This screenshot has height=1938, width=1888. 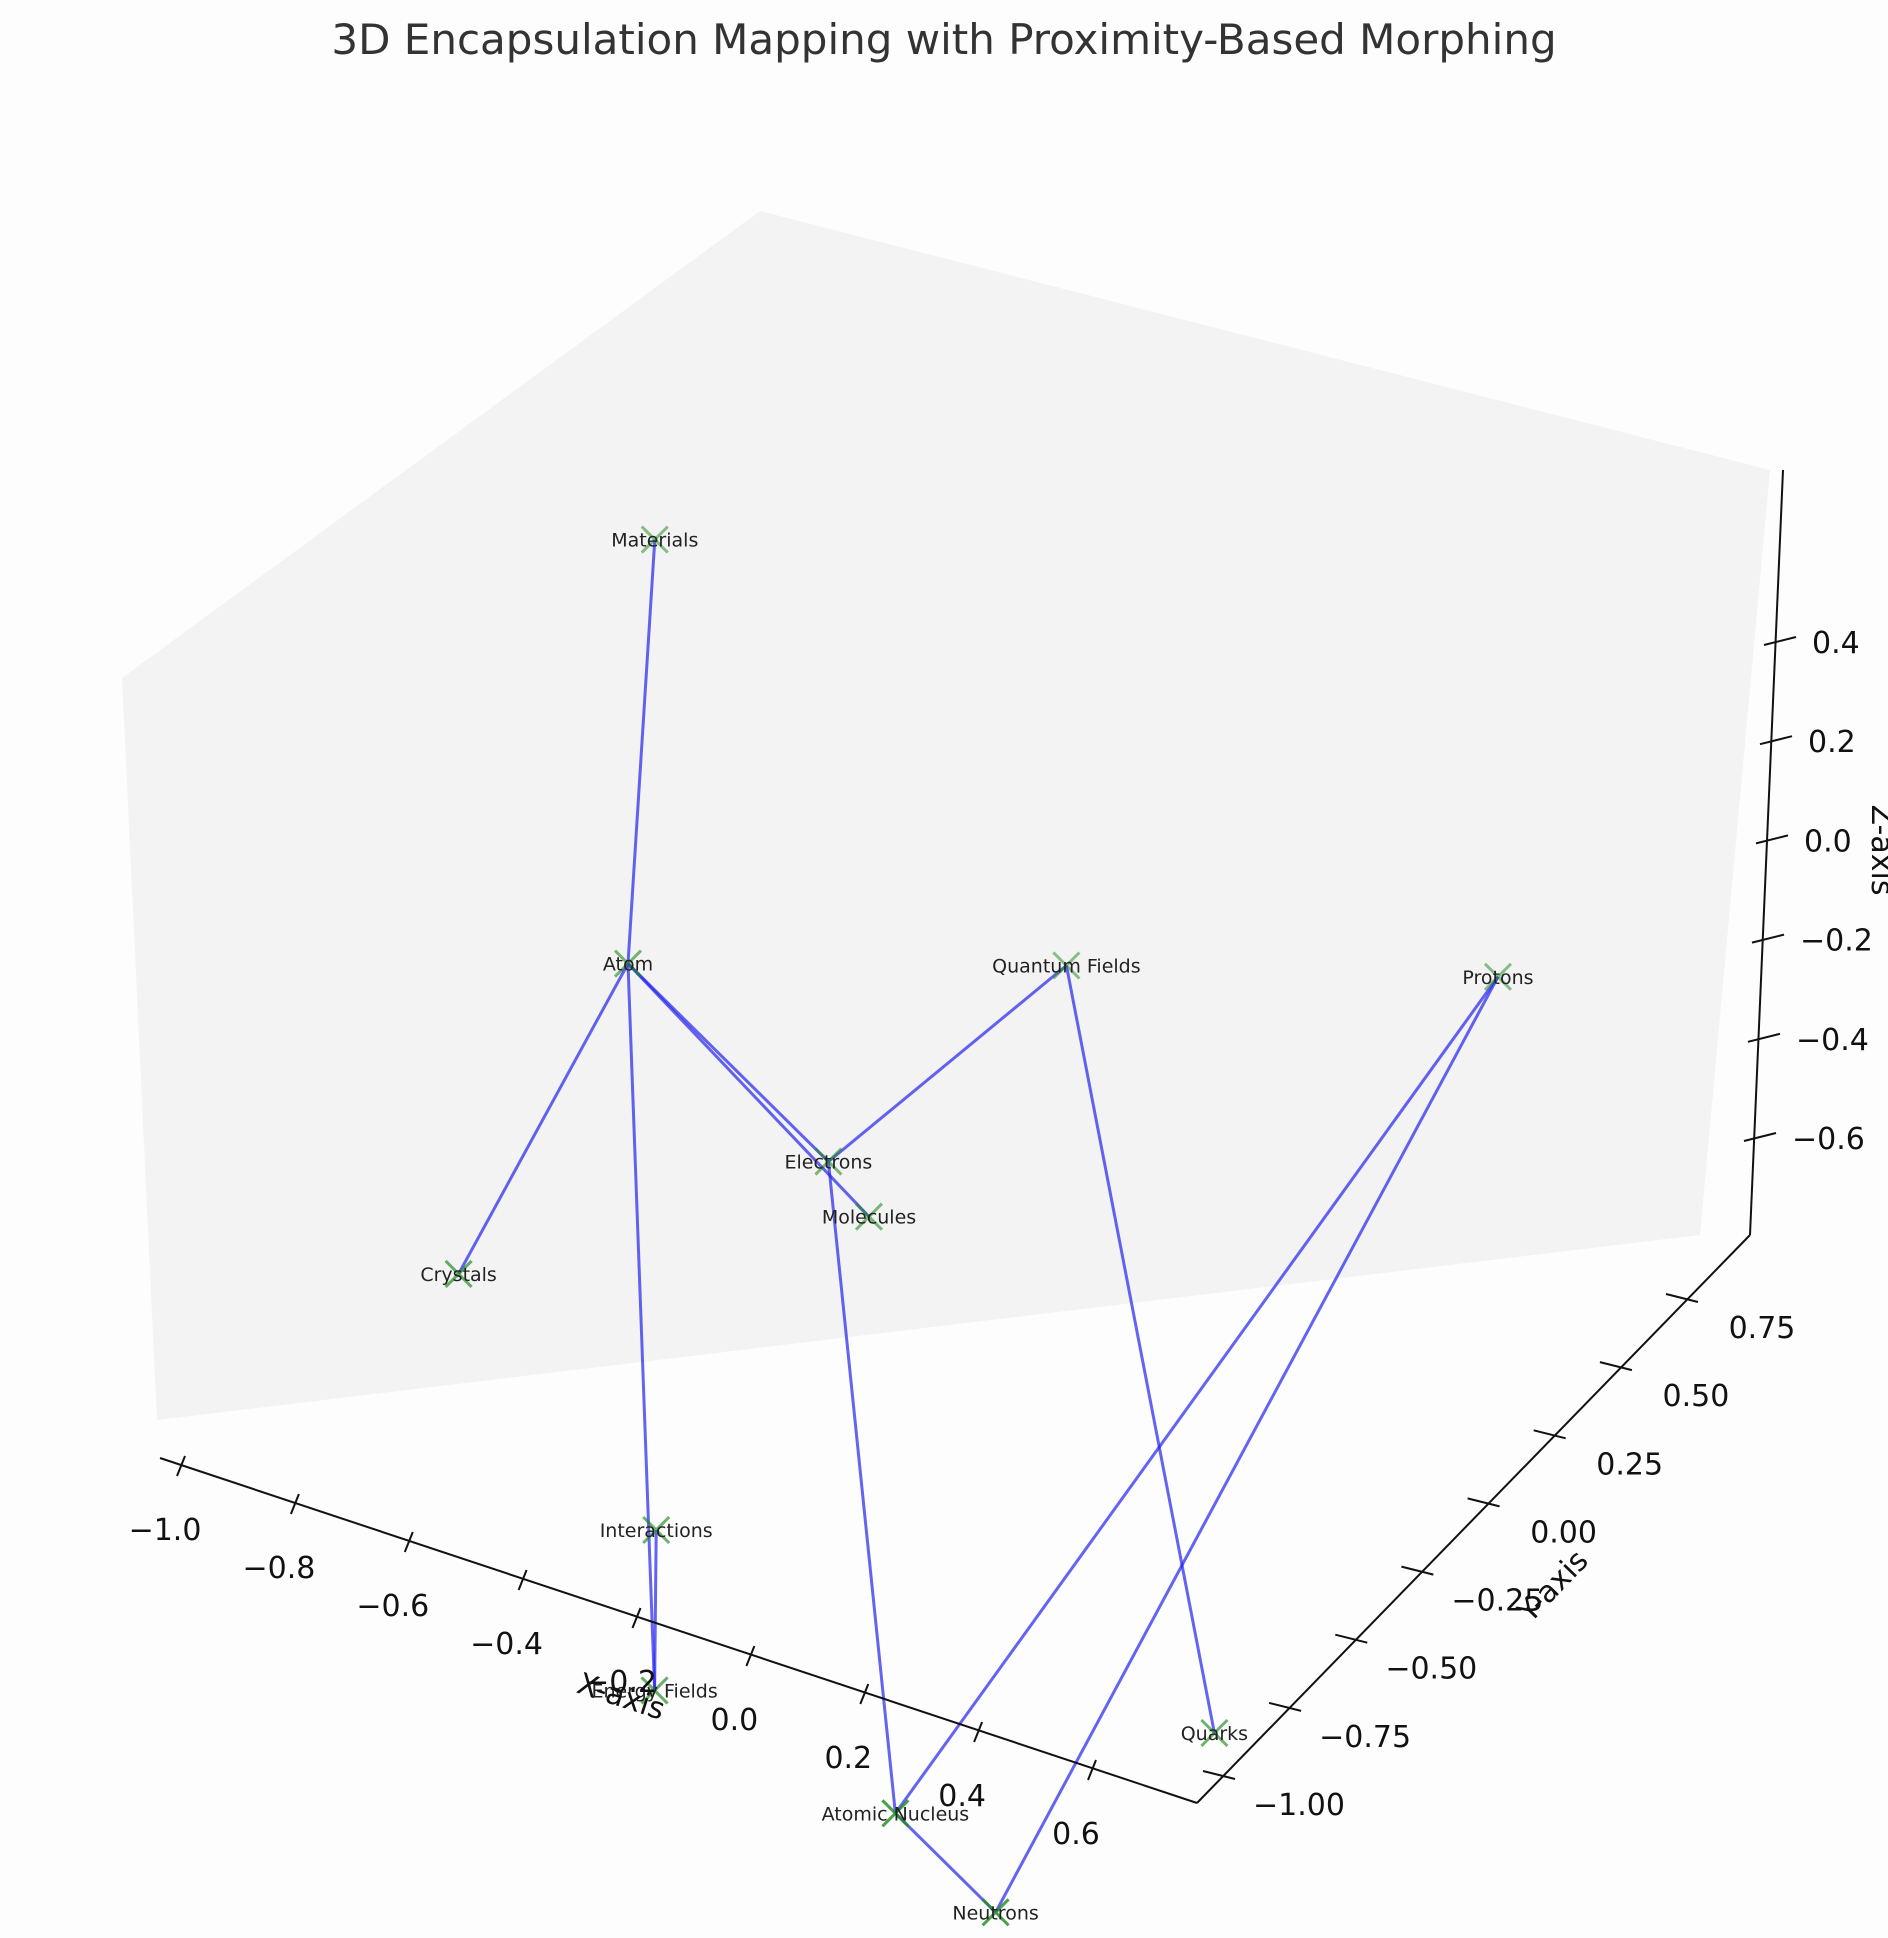 What do you see at coordinates (641, 1327) in the screenshot?
I see `edge-atom-to-energy-fields` at bounding box center [641, 1327].